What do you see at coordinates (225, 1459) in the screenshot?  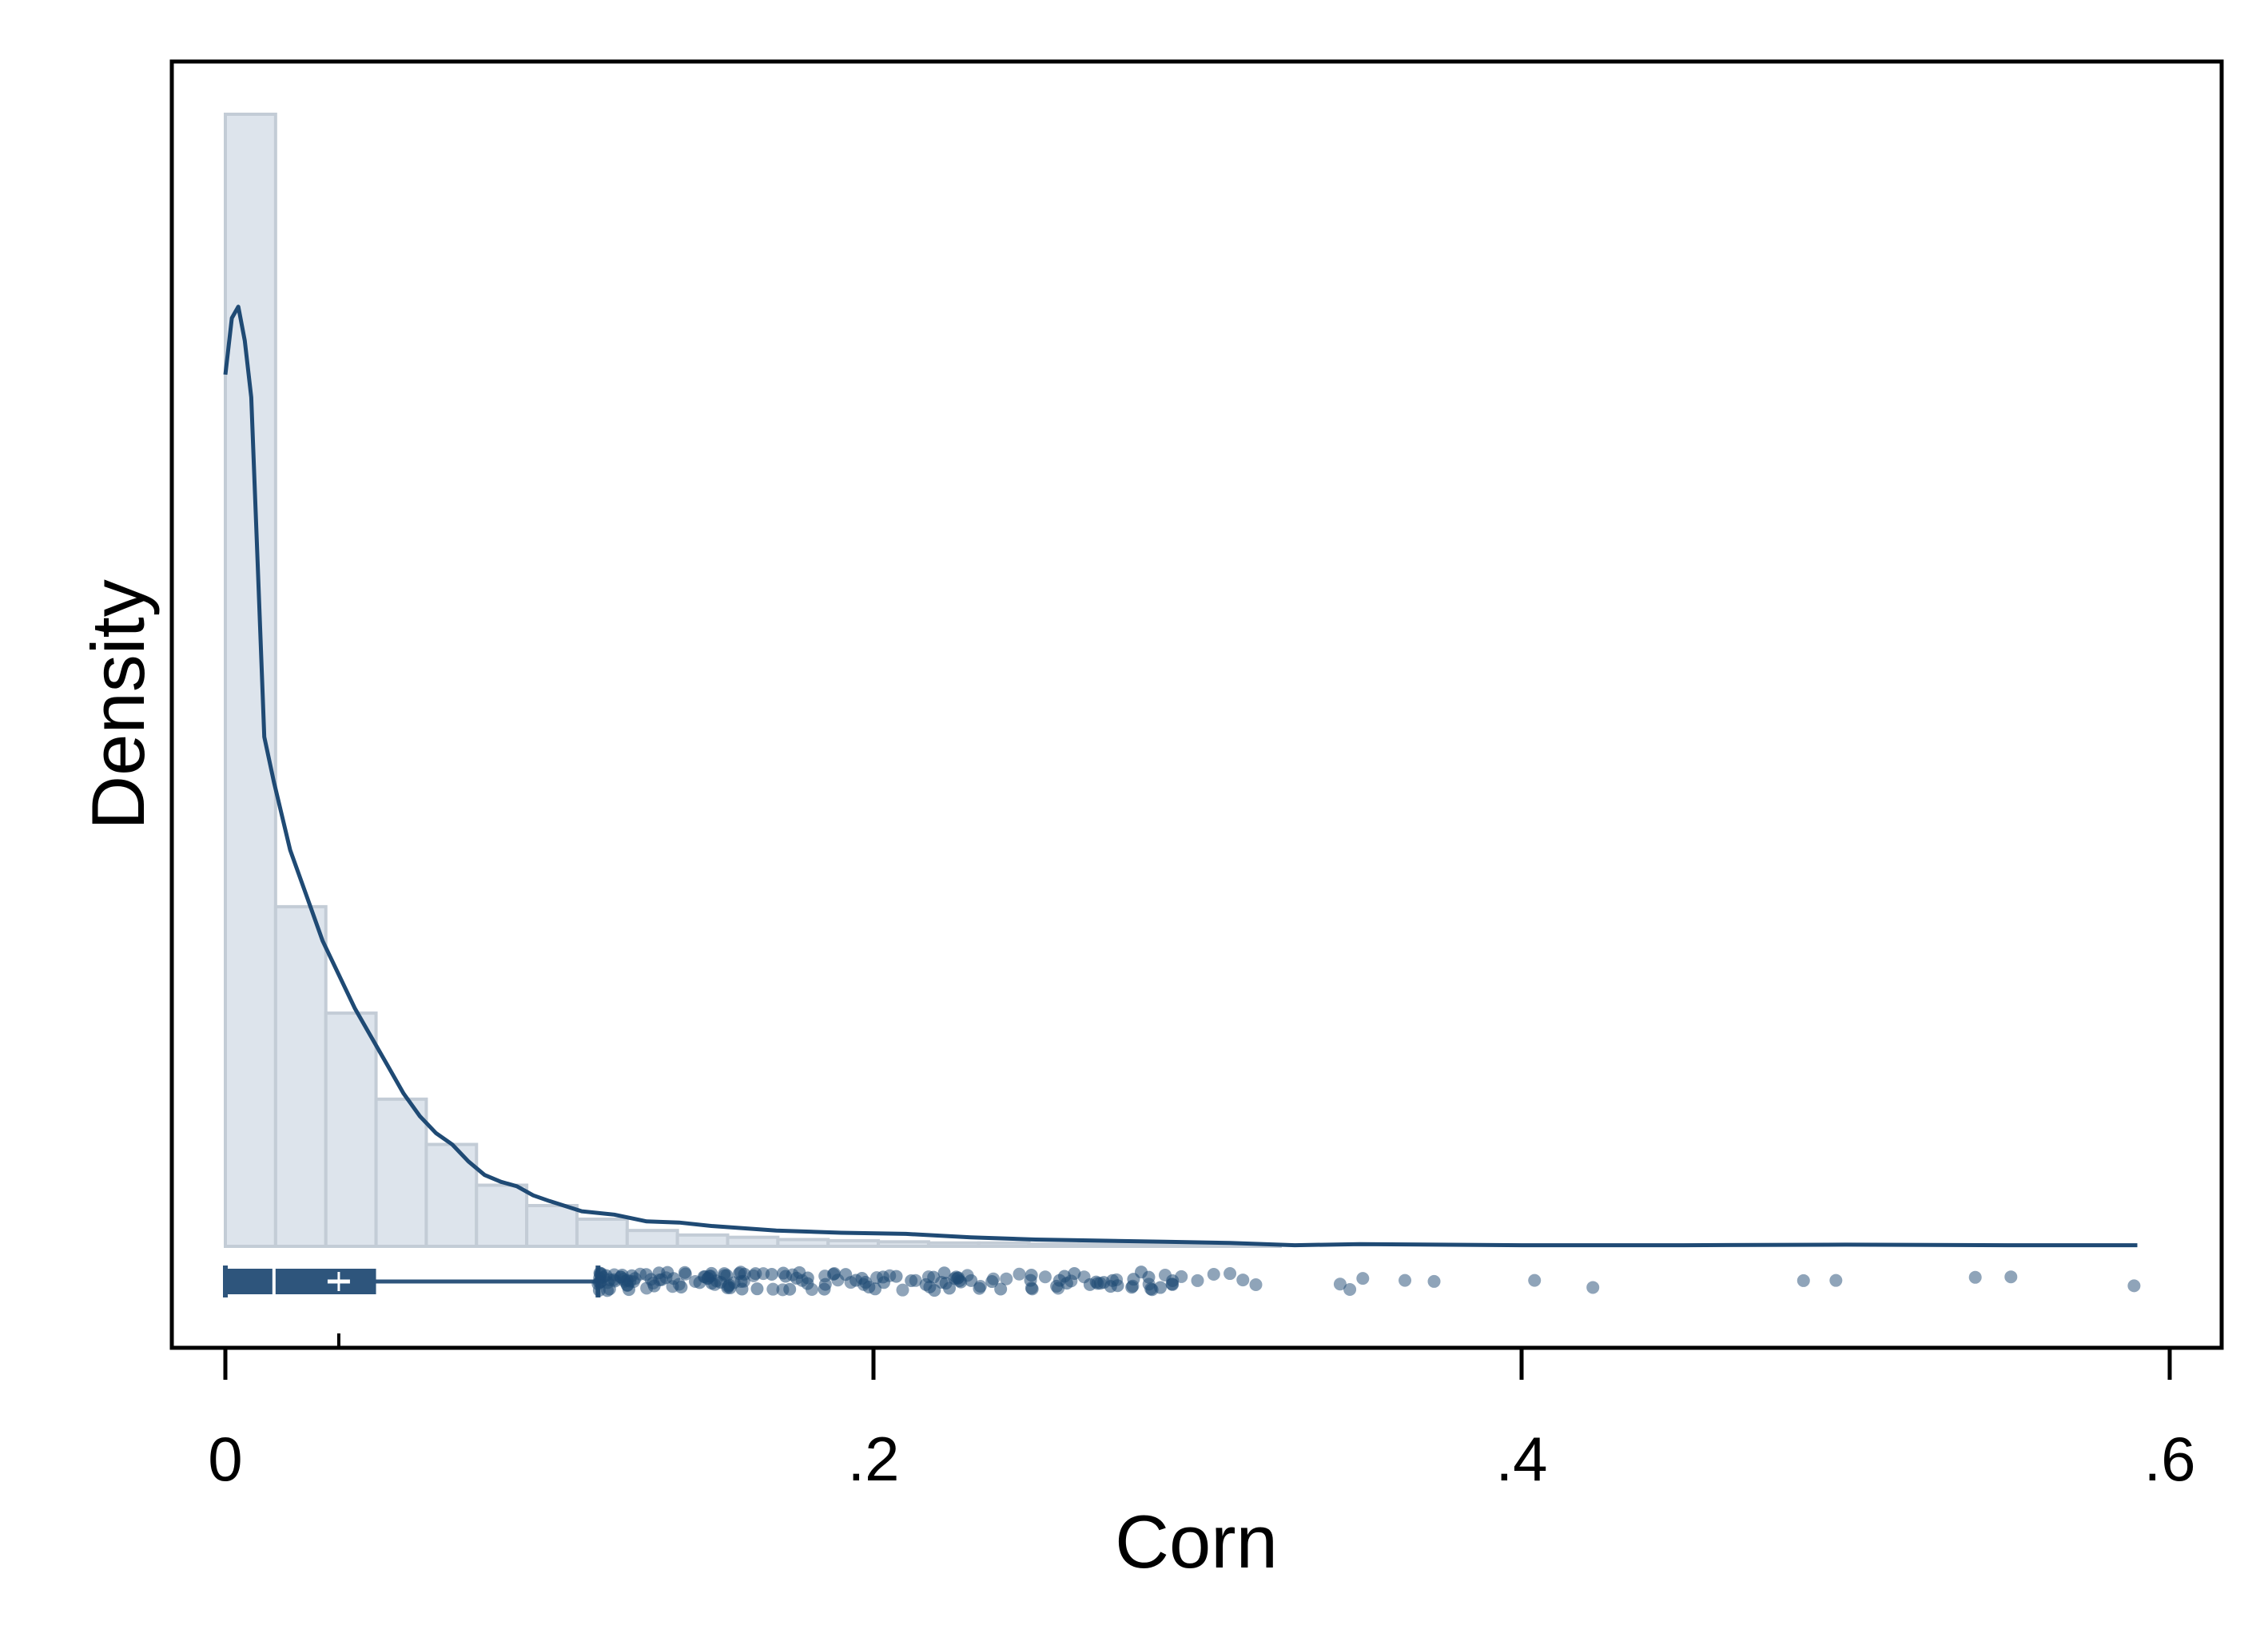 I see `x-tick-label: 0` at bounding box center [225, 1459].